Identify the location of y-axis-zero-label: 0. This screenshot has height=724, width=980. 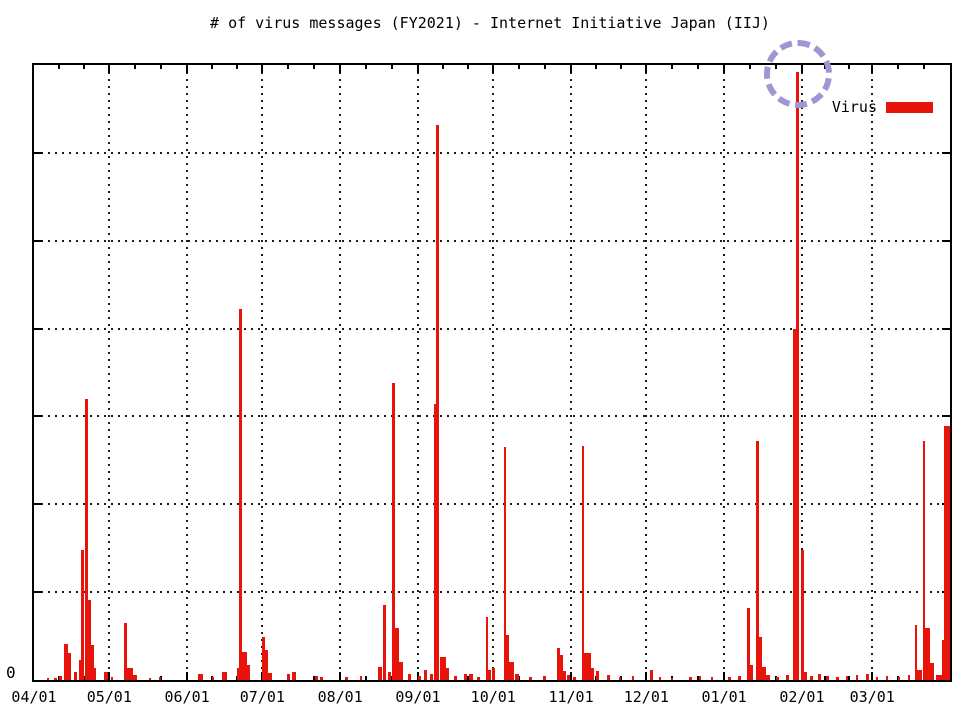
(11, 672).